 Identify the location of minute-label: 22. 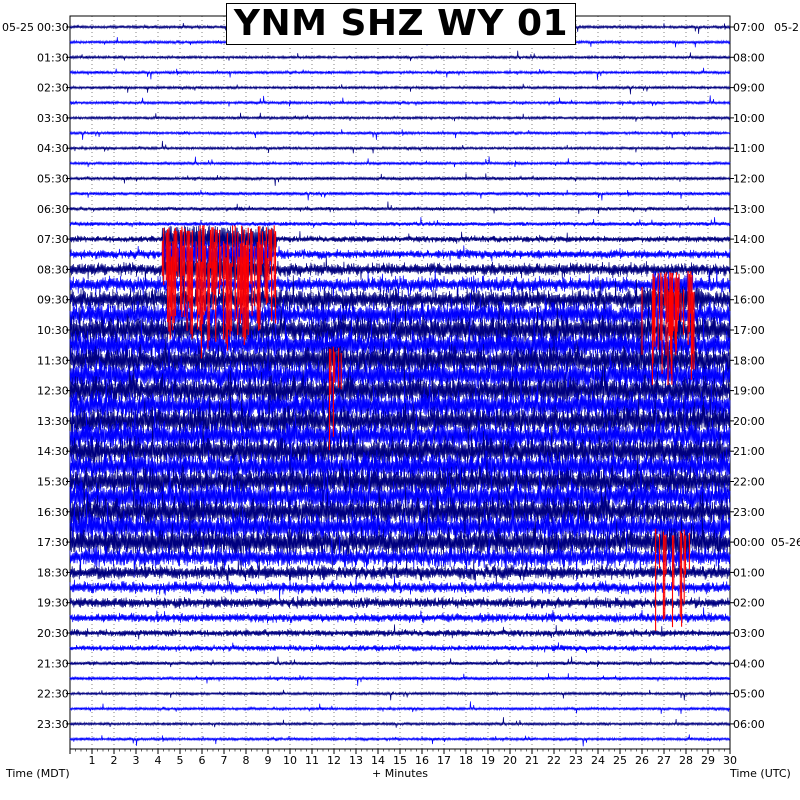
(554, 760).